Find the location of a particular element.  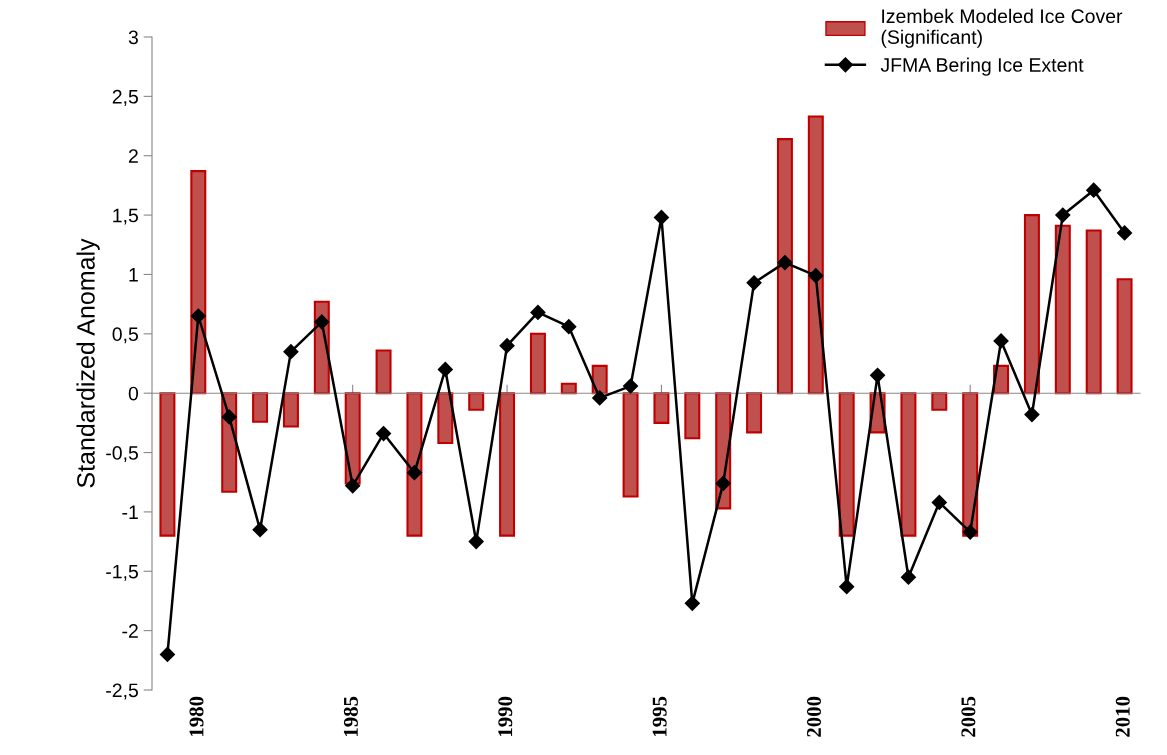

x-tick-label: 1990 is located at coordinates (505, 716).